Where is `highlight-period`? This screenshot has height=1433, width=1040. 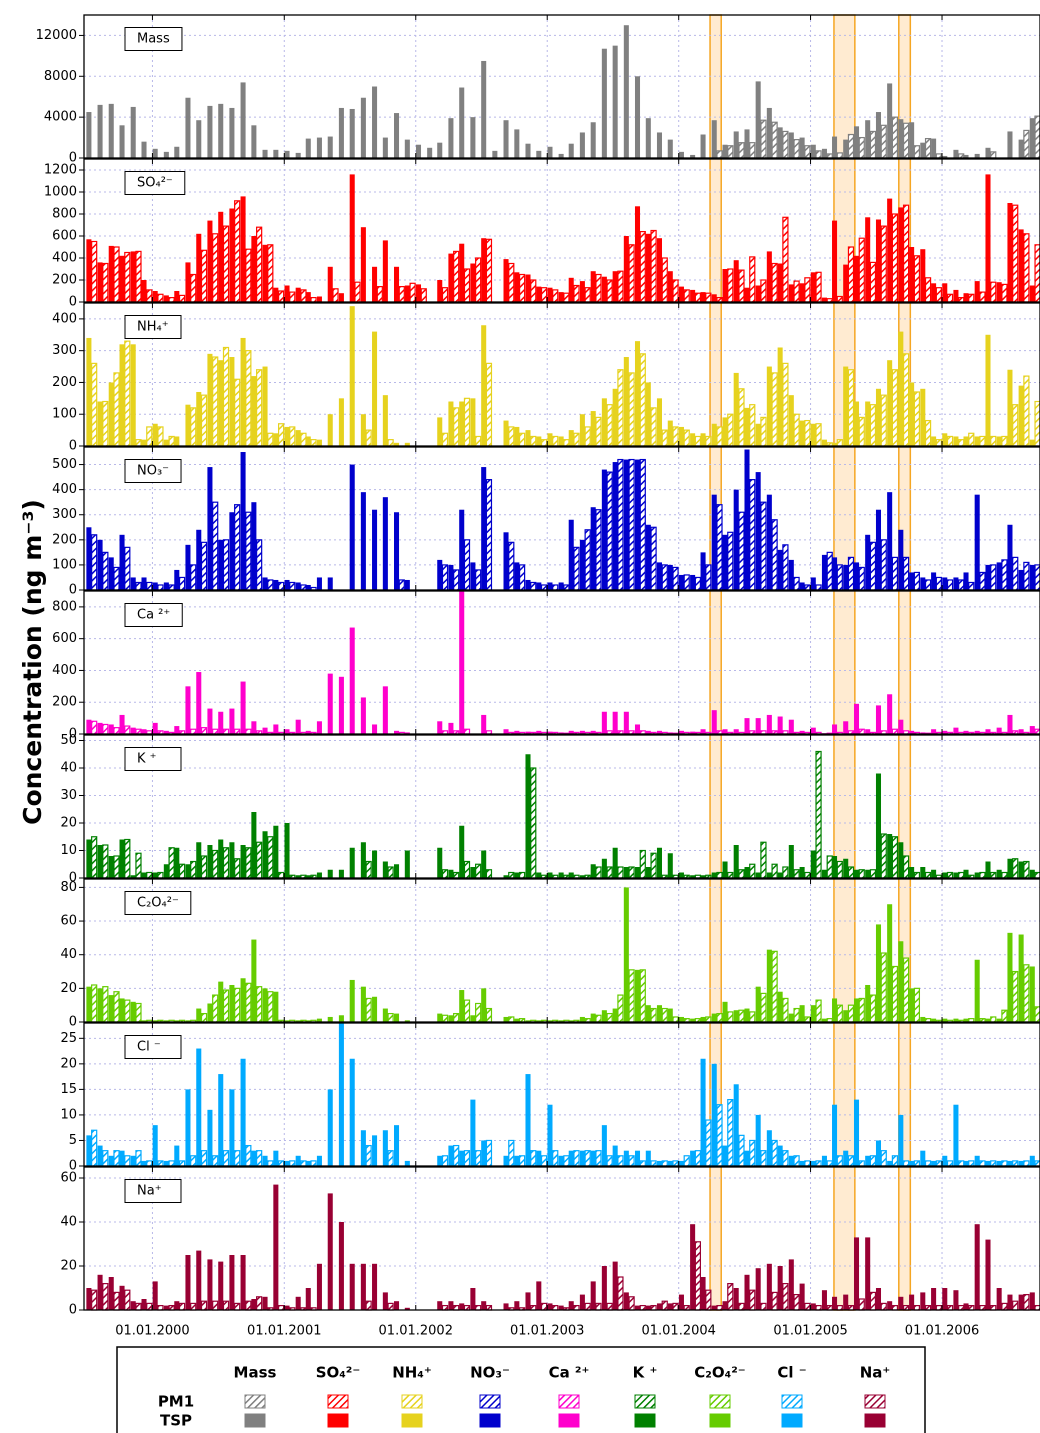
highlight-period is located at coordinates (844, 662).